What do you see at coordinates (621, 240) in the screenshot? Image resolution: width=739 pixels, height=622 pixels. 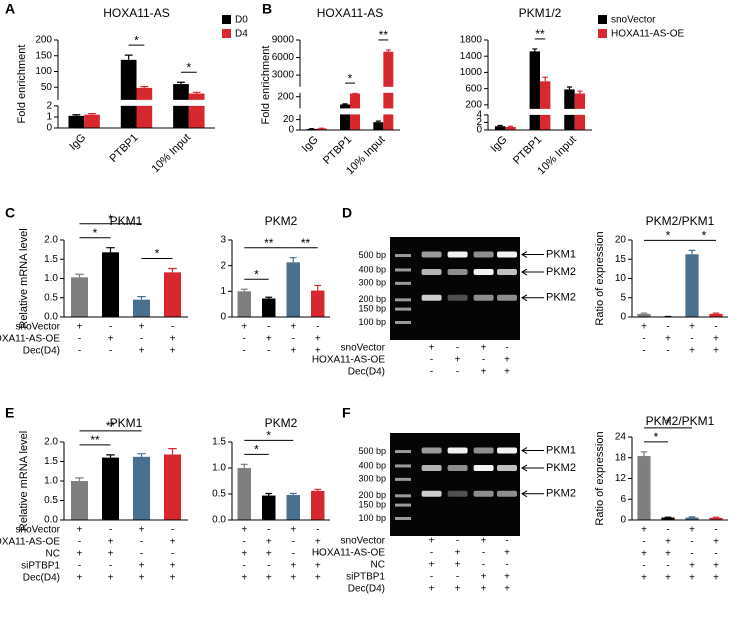 I see `y-tick-label: 20` at bounding box center [621, 240].